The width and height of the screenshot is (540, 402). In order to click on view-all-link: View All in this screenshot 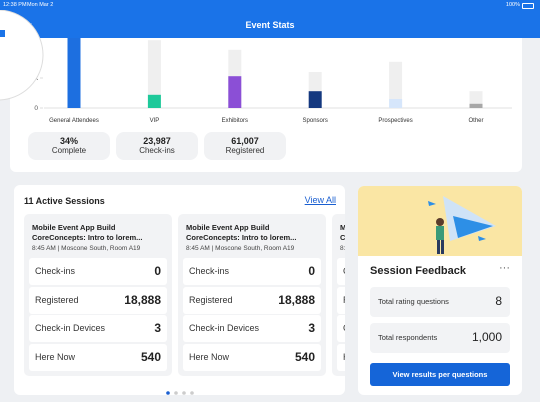, I will do `click(320, 200)`.